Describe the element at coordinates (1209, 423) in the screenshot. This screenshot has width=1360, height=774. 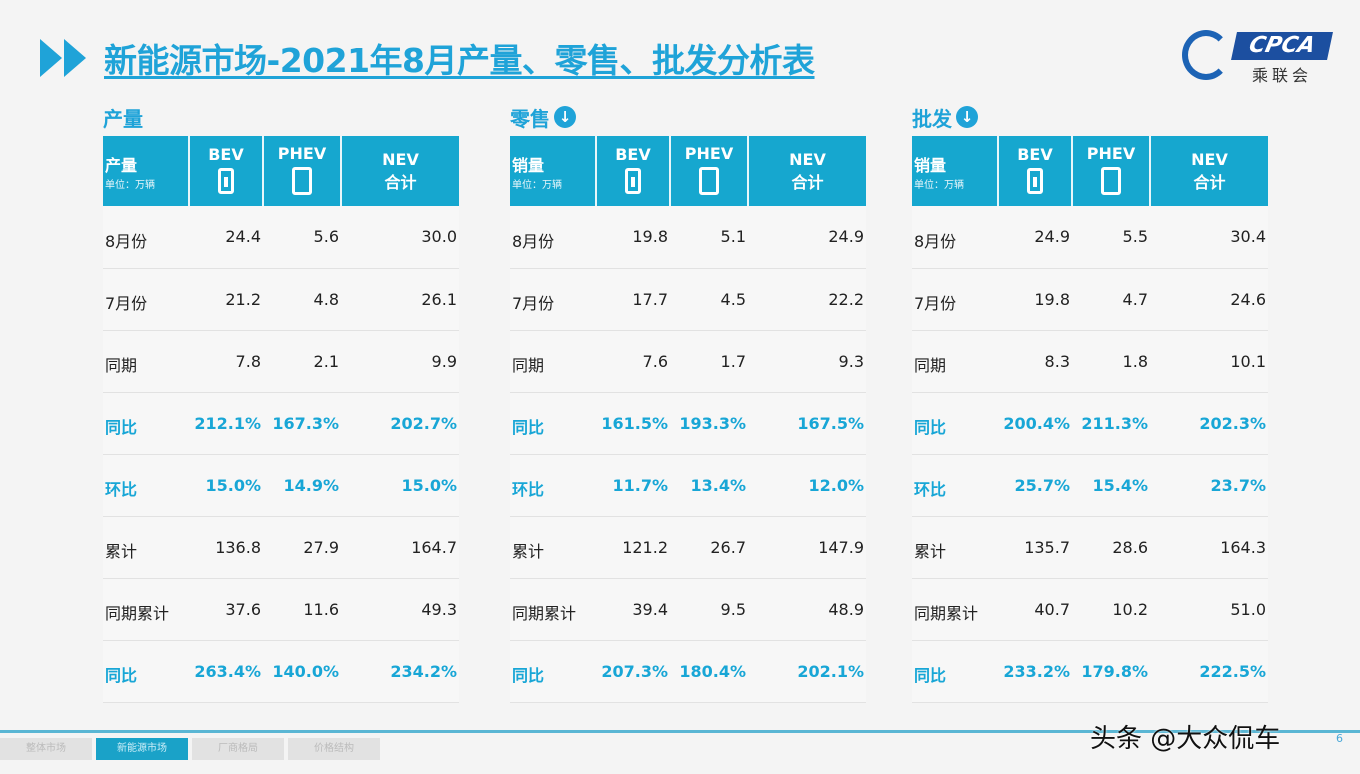
I see `cell: 202.3%` at that location.